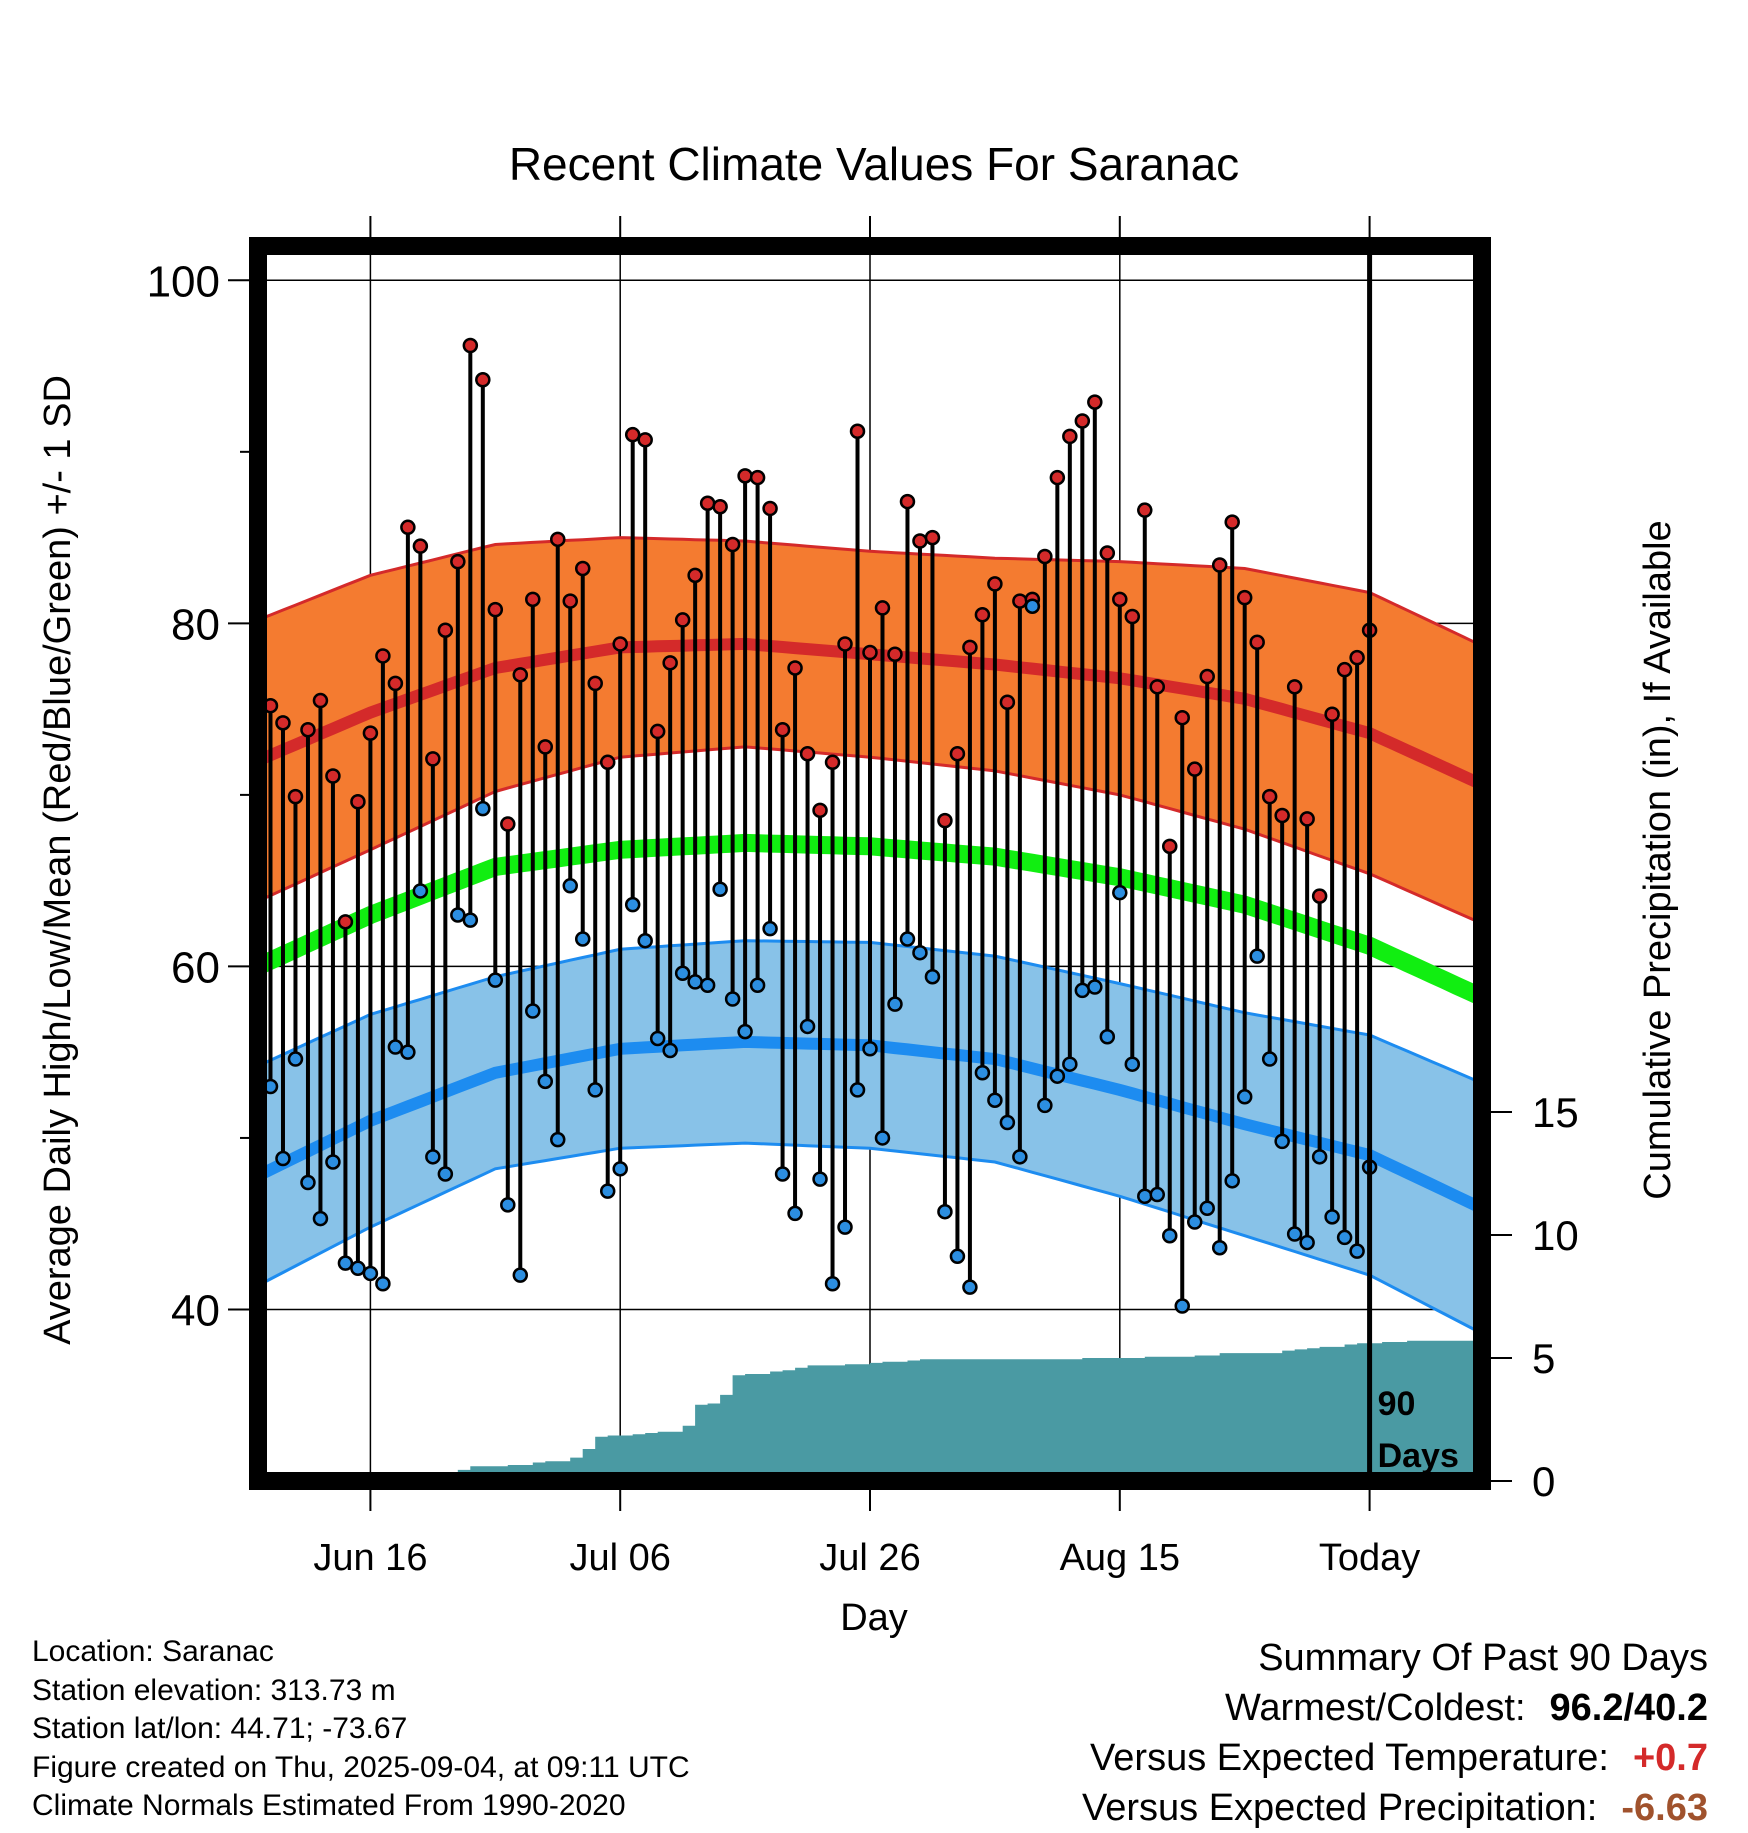 This screenshot has width=1748, height=1833. What do you see at coordinates (153, 1651) in the screenshot?
I see `location-text: Location: Saranac` at bounding box center [153, 1651].